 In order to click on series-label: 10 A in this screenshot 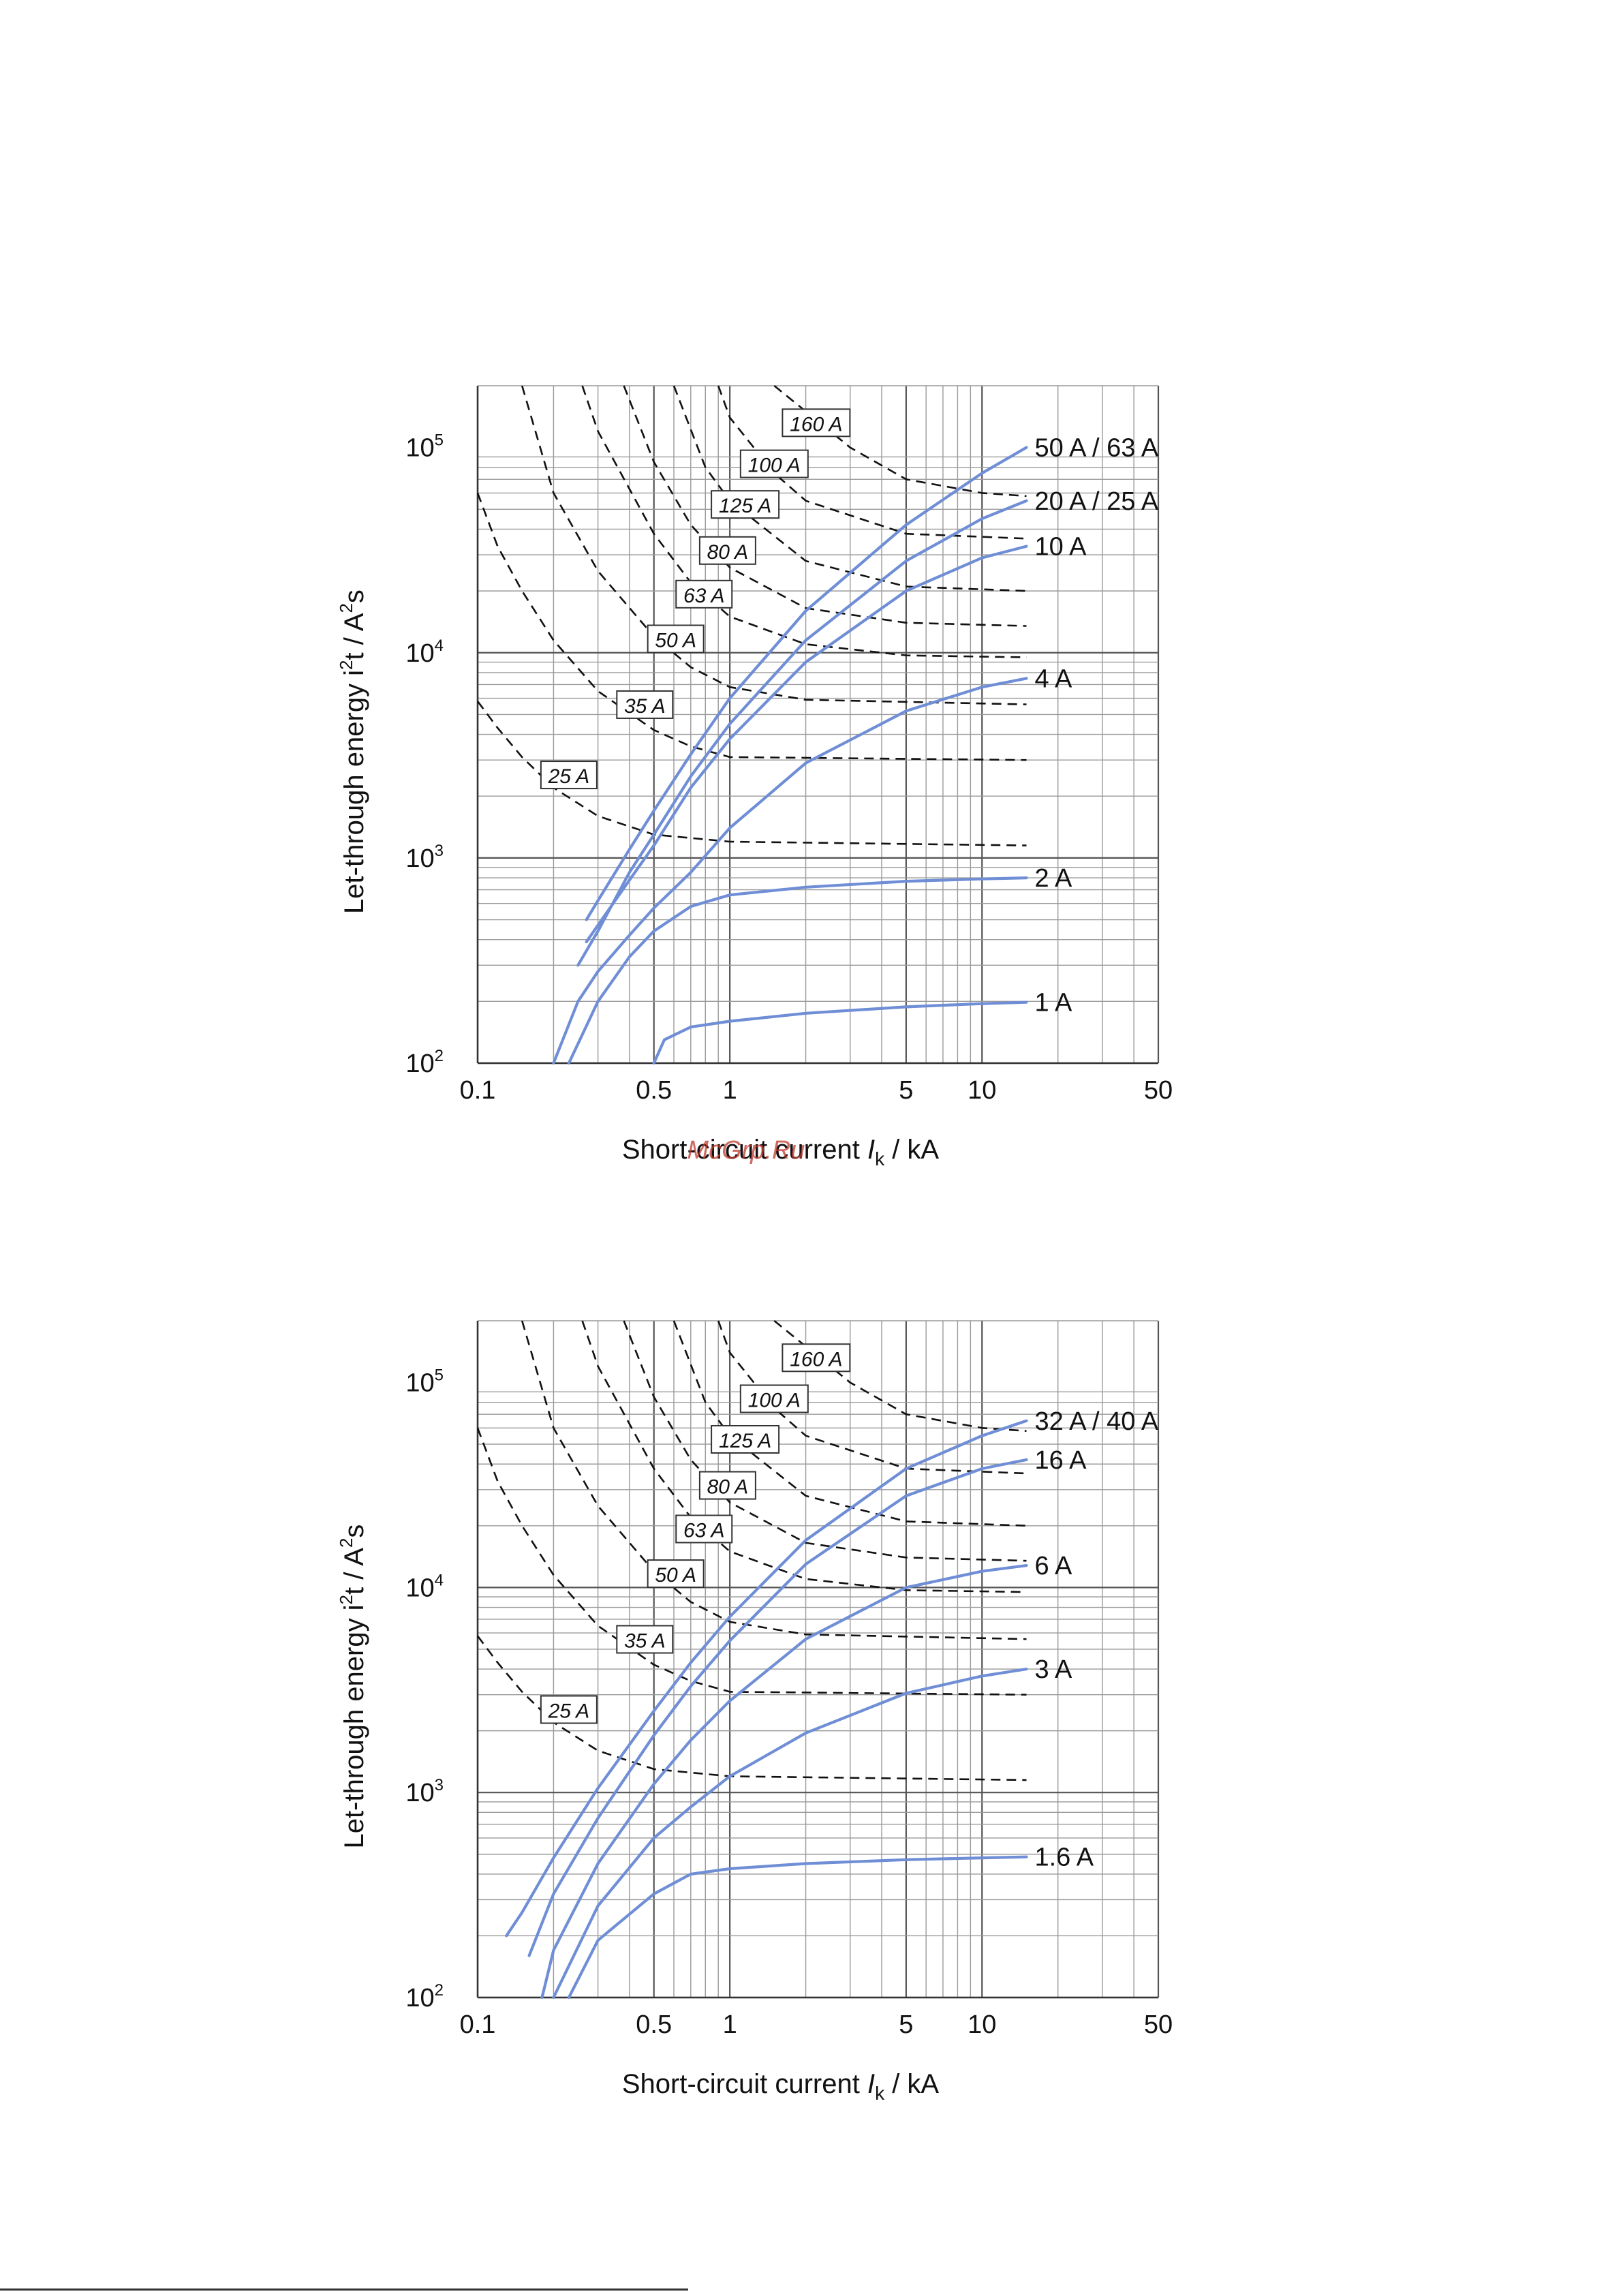, I will do `click(1060, 547)`.